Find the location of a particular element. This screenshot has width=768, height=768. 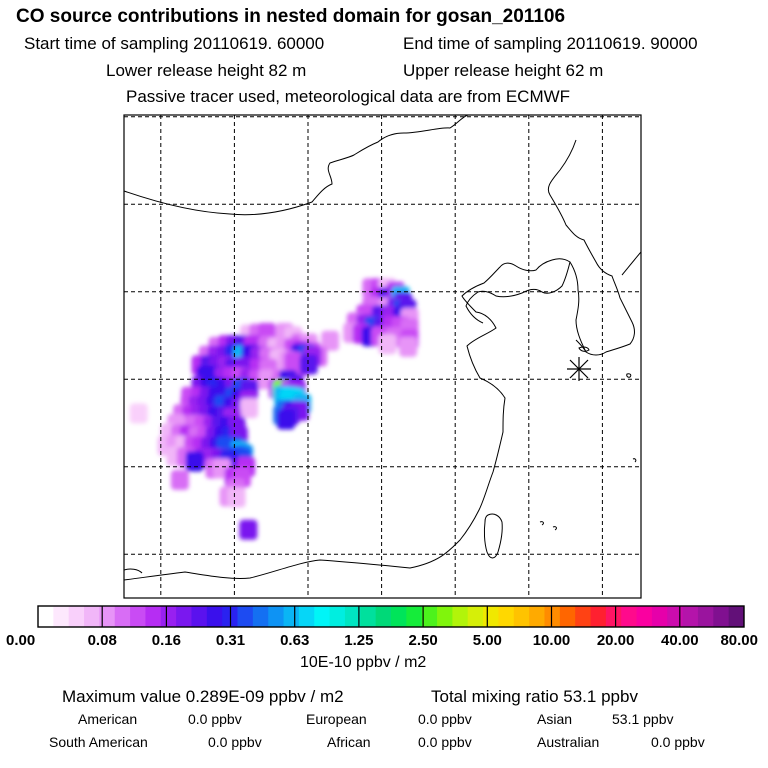

colorbar-tick-label: 20.00 is located at coordinates (616, 640).